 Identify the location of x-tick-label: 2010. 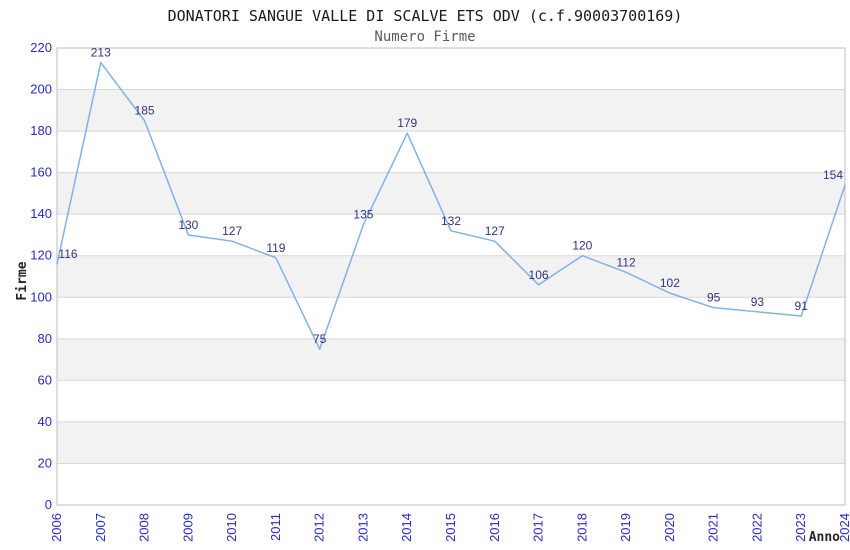
(231, 527).